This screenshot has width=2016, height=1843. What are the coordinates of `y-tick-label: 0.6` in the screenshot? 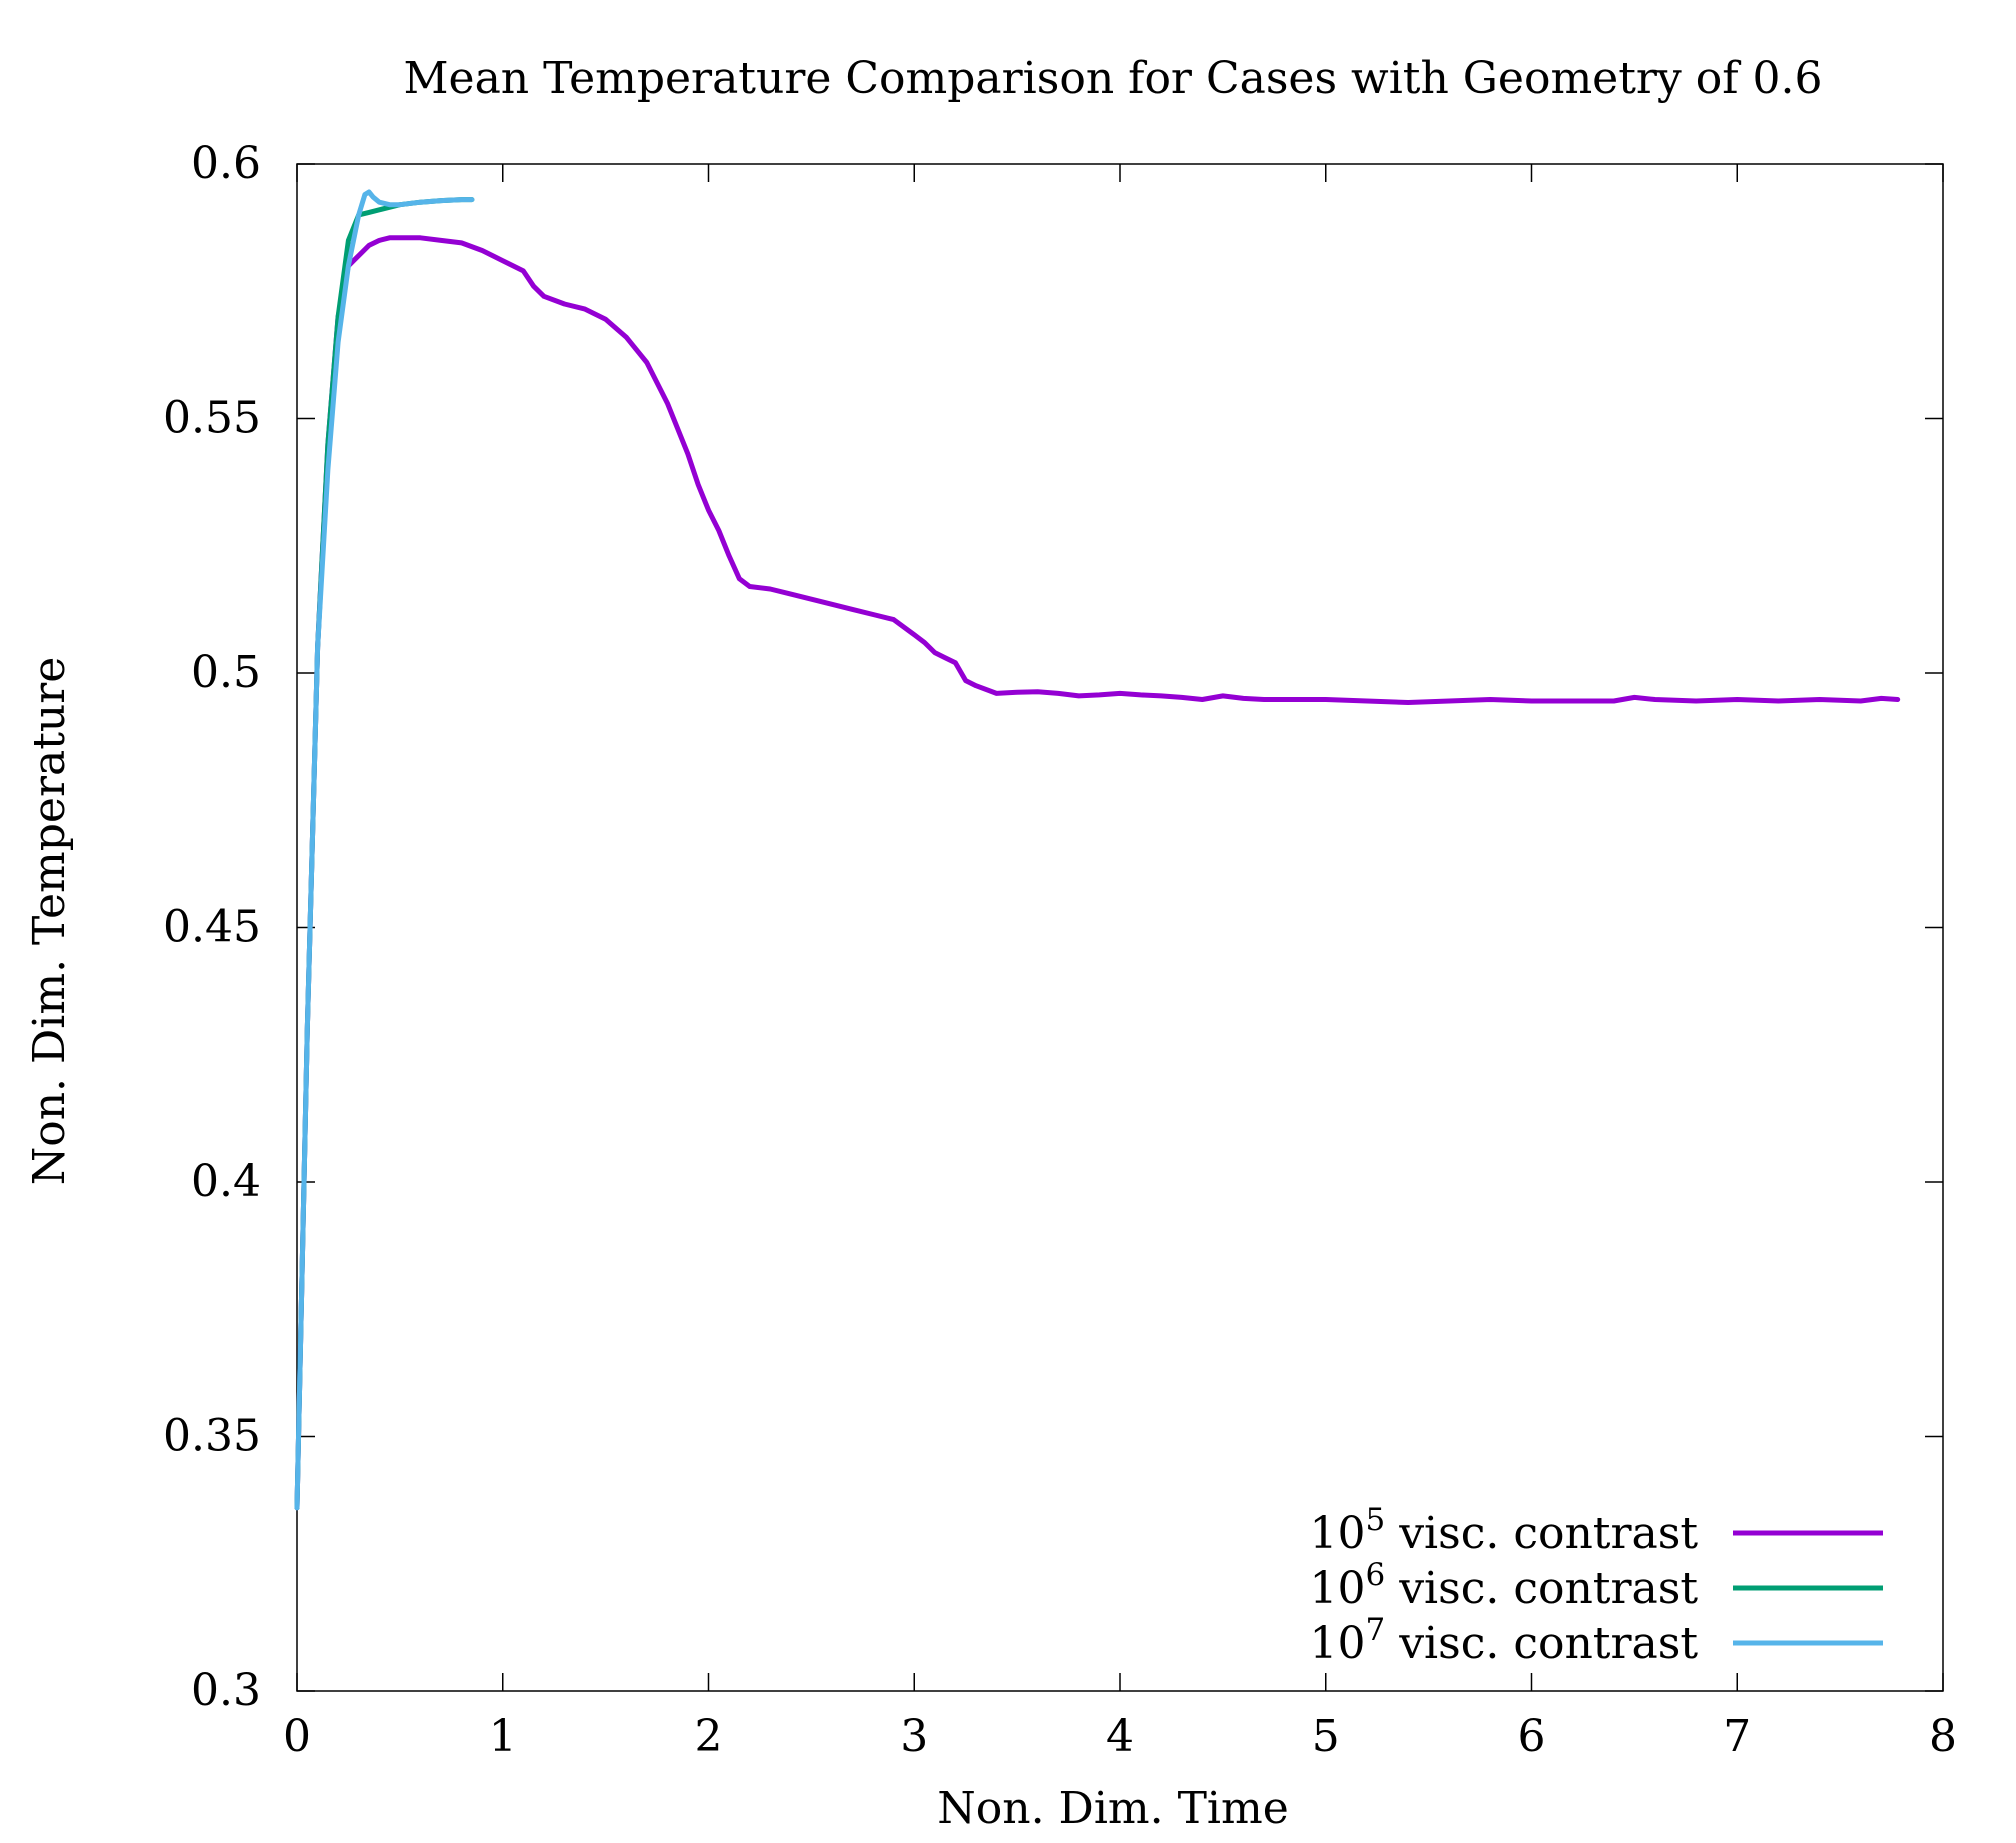 It's located at (226, 163).